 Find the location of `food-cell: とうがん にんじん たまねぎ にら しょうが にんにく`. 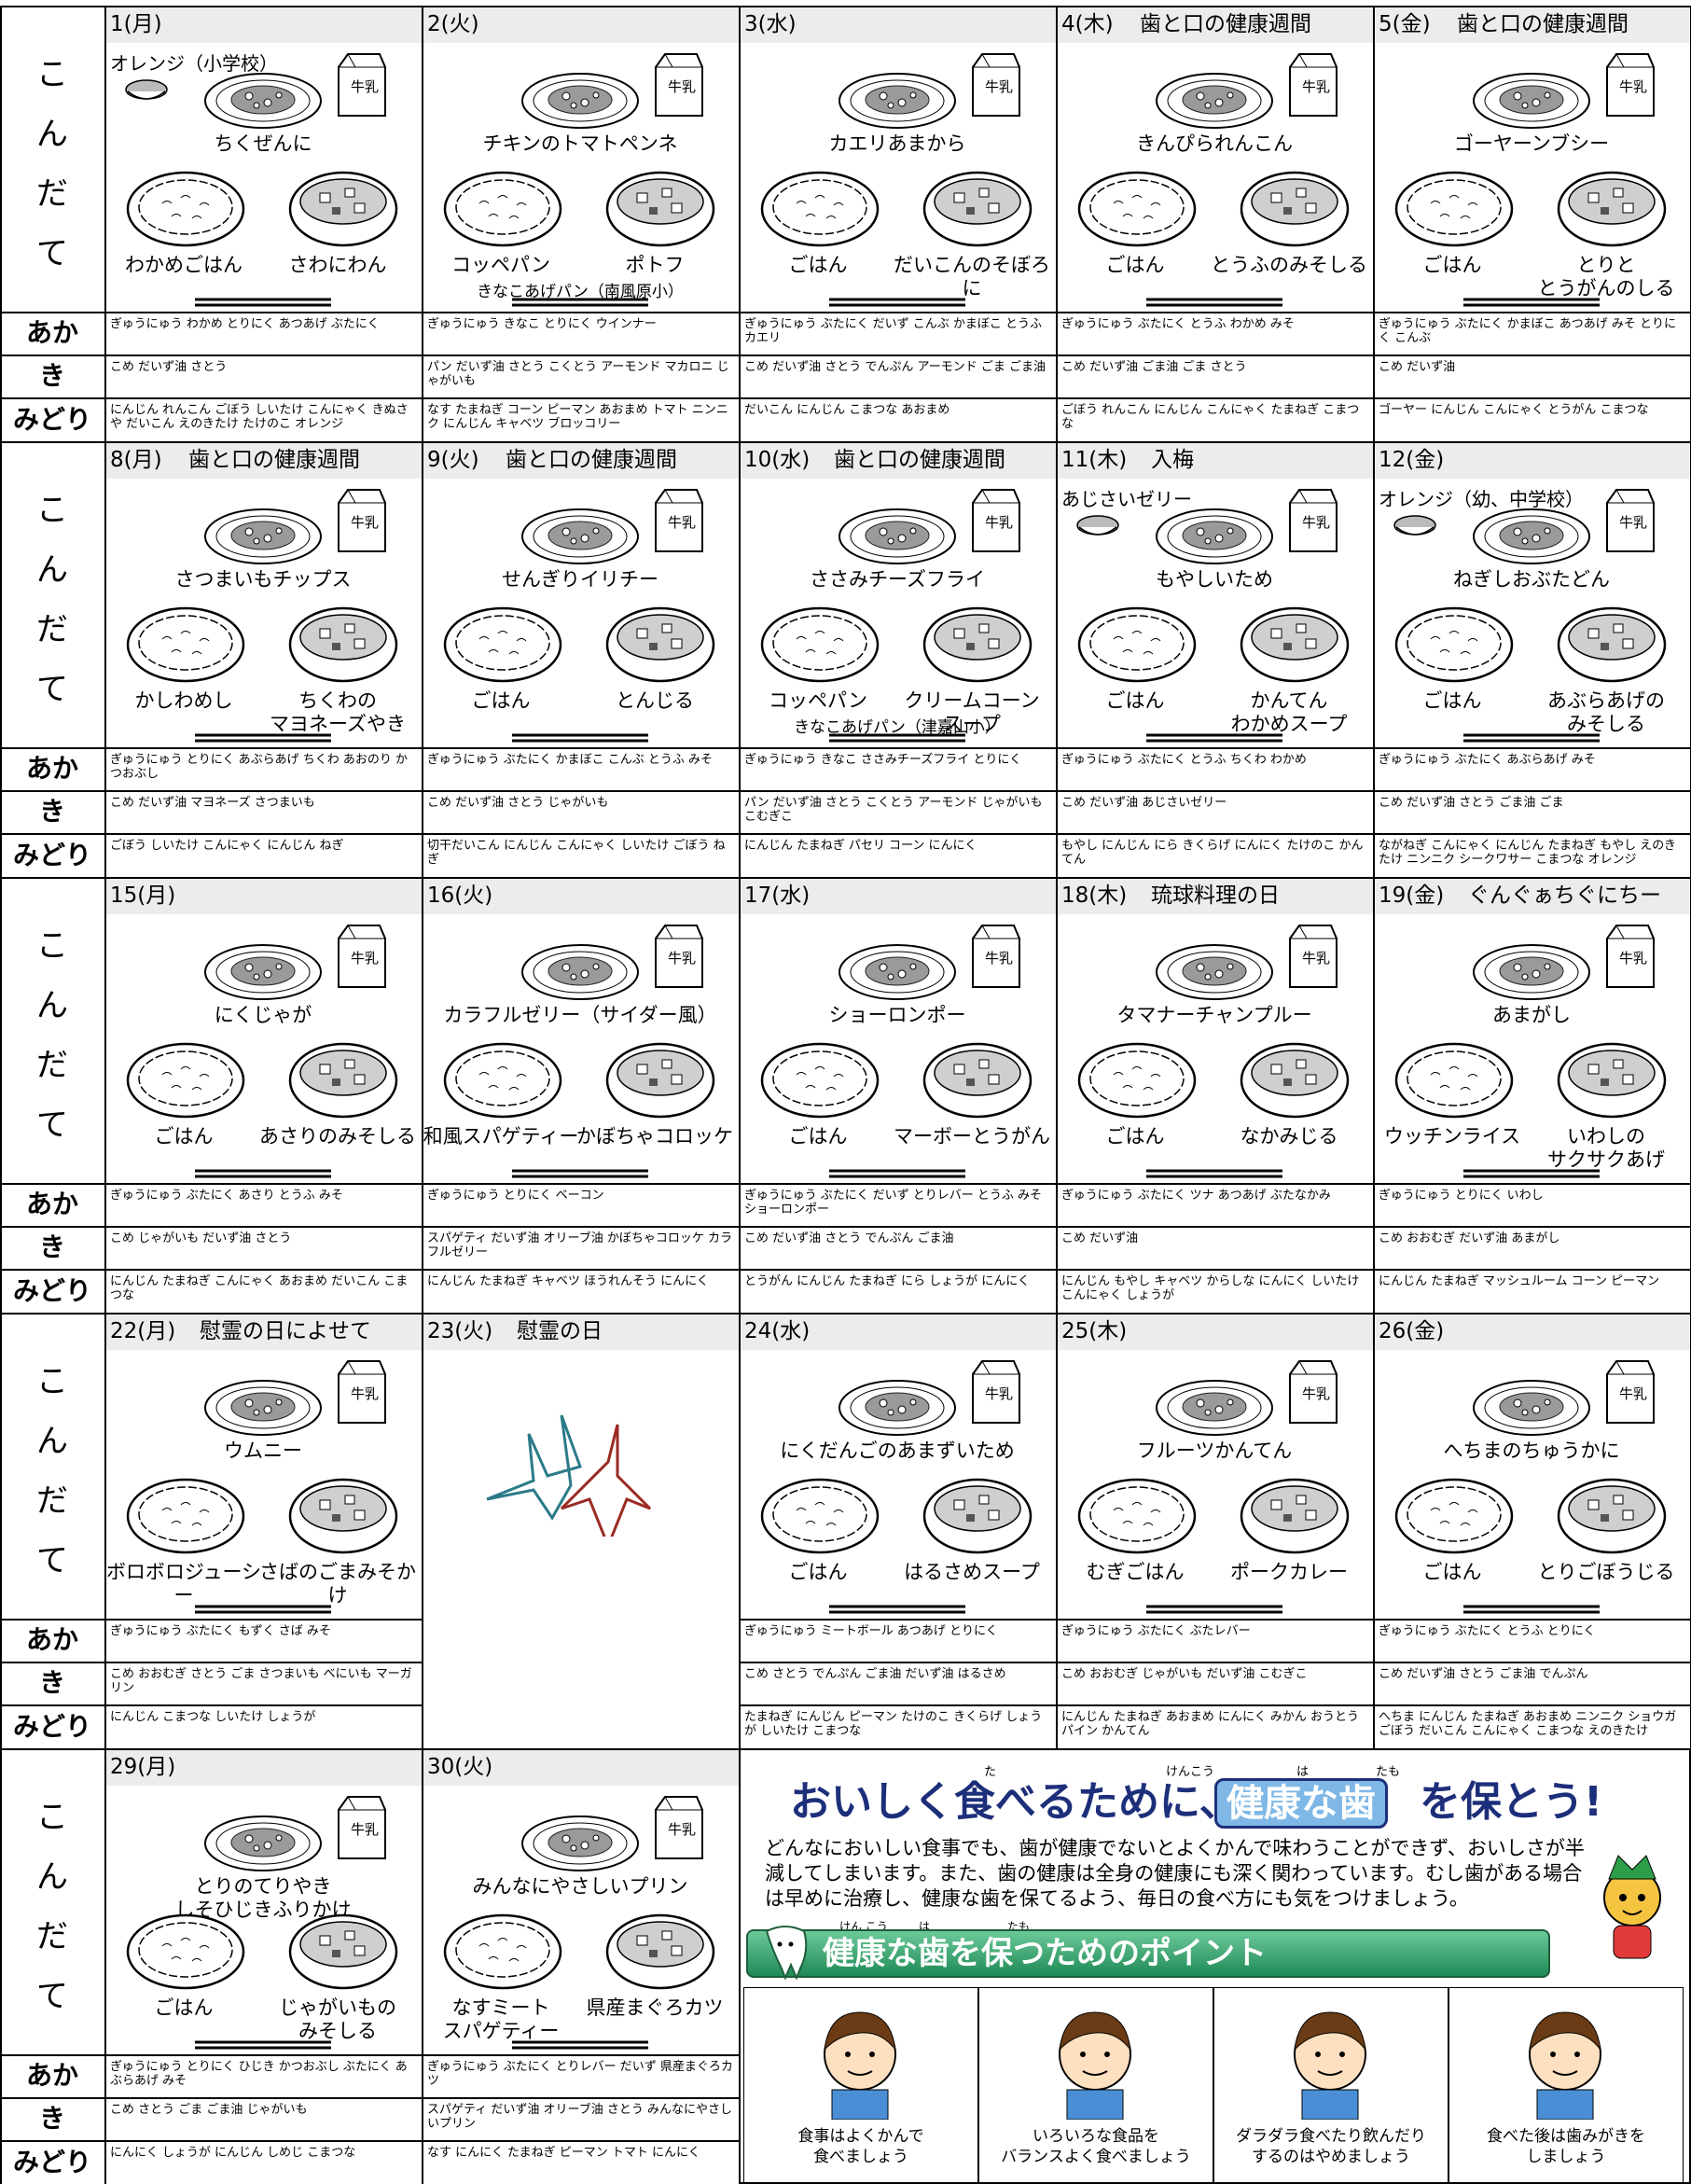

food-cell: とうがん にんじん たまねぎ にら しょうが にんにく is located at coordinates (898, 1292).